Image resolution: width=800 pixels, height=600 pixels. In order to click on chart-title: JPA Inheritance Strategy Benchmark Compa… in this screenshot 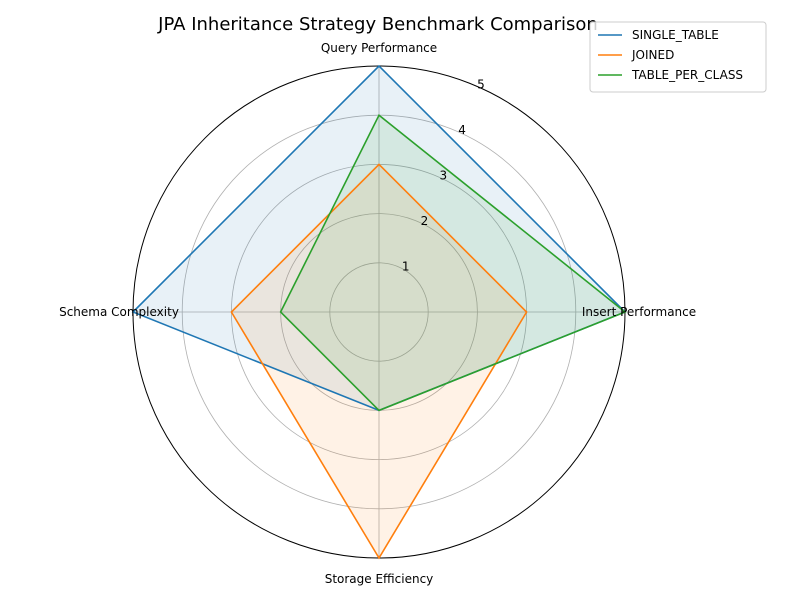, I will do `click(377, 24)`.